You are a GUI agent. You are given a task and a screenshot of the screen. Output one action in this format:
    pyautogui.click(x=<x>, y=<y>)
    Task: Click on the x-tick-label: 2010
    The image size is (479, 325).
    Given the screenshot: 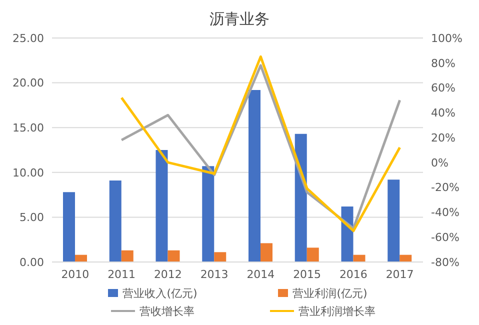 What is the action you would take?
    pyautogui.click(x=75, y=274)
    